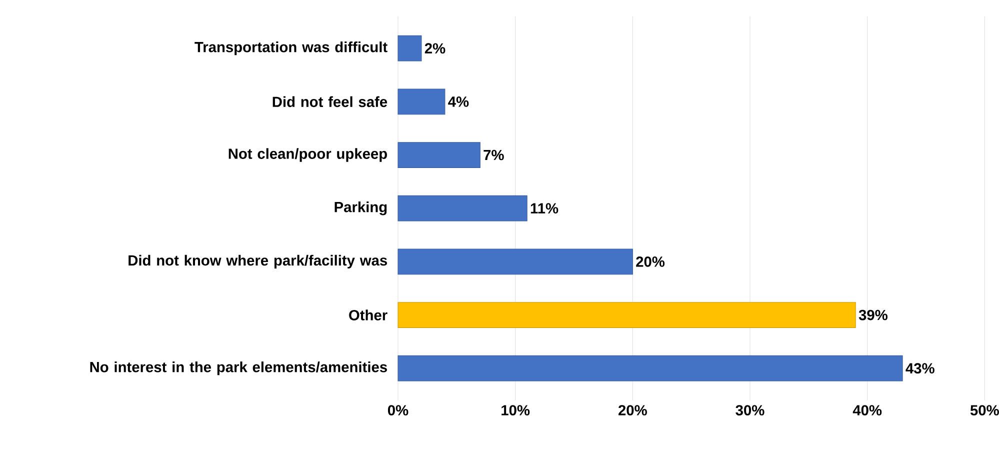  I want to click on data-label: 20%, so click(650, 261).